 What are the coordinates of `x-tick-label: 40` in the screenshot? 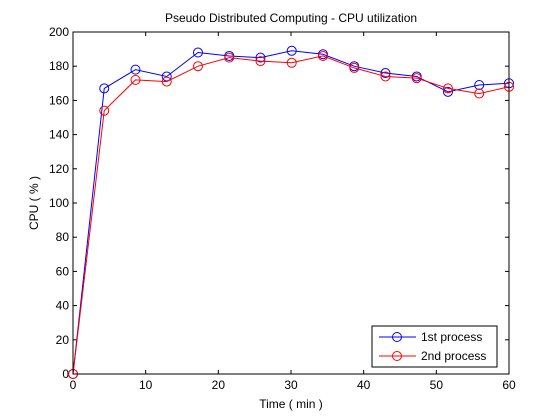 It's located at (364, 385).